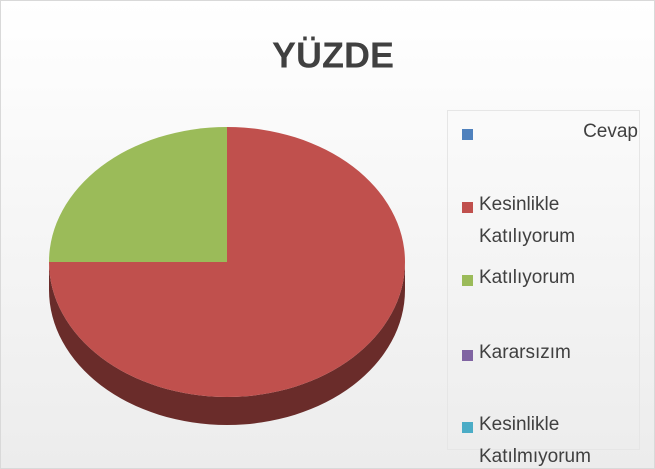 The width and height of the screenshot is (655, 469). Describe the element at coordinates (138, 194) in the screenshot. I see `pie-slice` at that location.